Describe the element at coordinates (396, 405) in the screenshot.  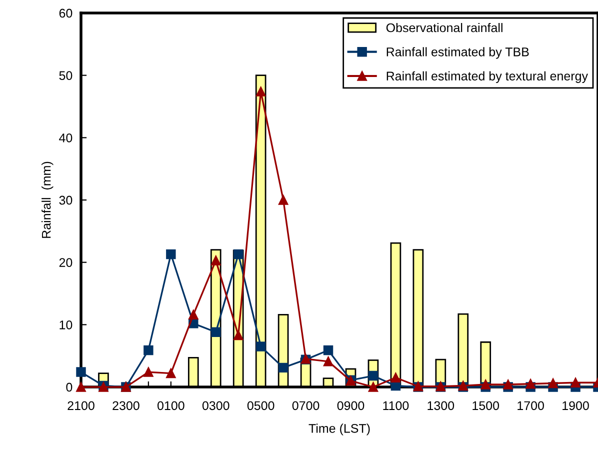
I see `x-tick-label: 1100` at that location.